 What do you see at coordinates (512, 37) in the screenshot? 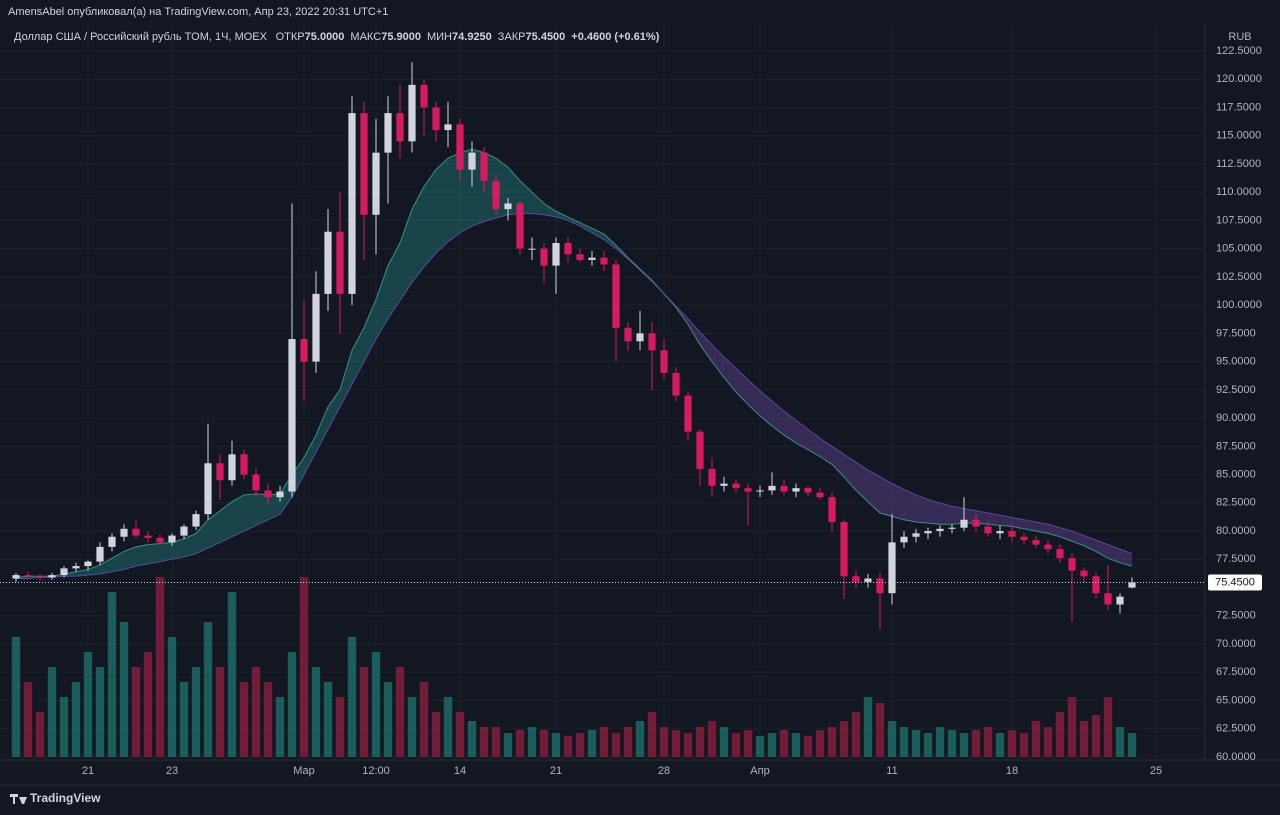
I see `legend-label: ЗАКР` at bounding box center [512, 37].